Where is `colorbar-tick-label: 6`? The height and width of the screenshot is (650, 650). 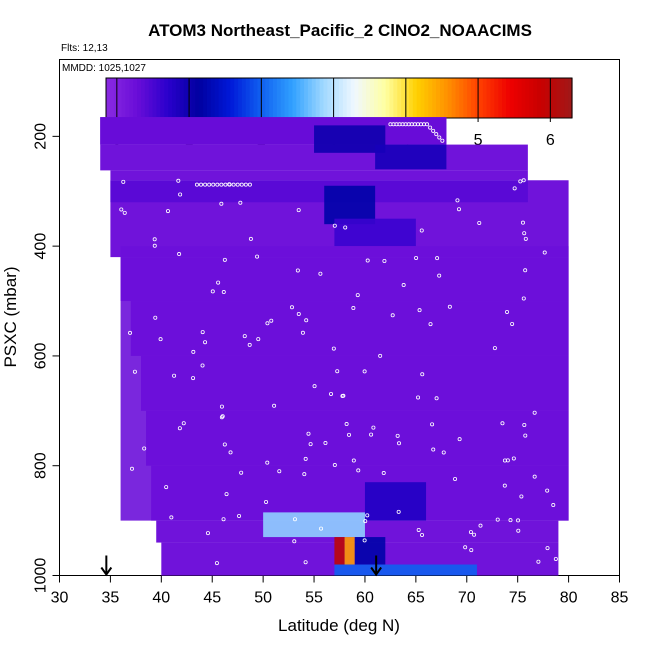
colorbar-tick-label: 6 is located at coordinates (550, 140).